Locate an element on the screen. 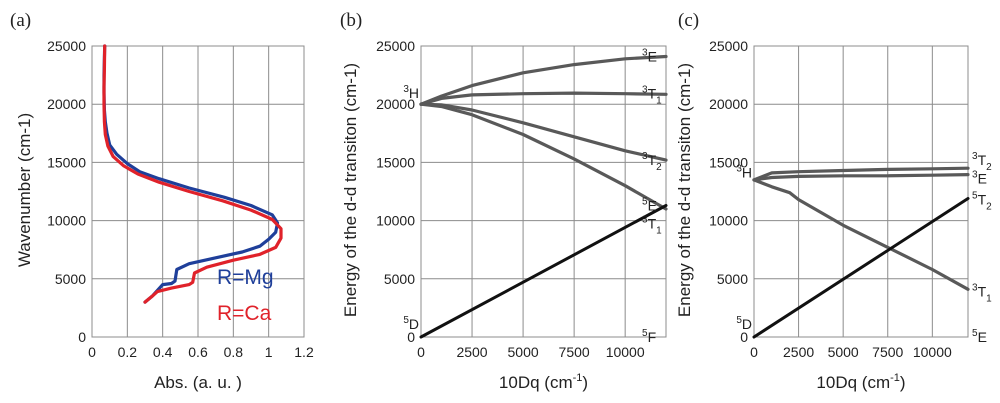 This screenshot has width=1000, height=403. y-tick-label: 0 is located at coordinates (82, 337).